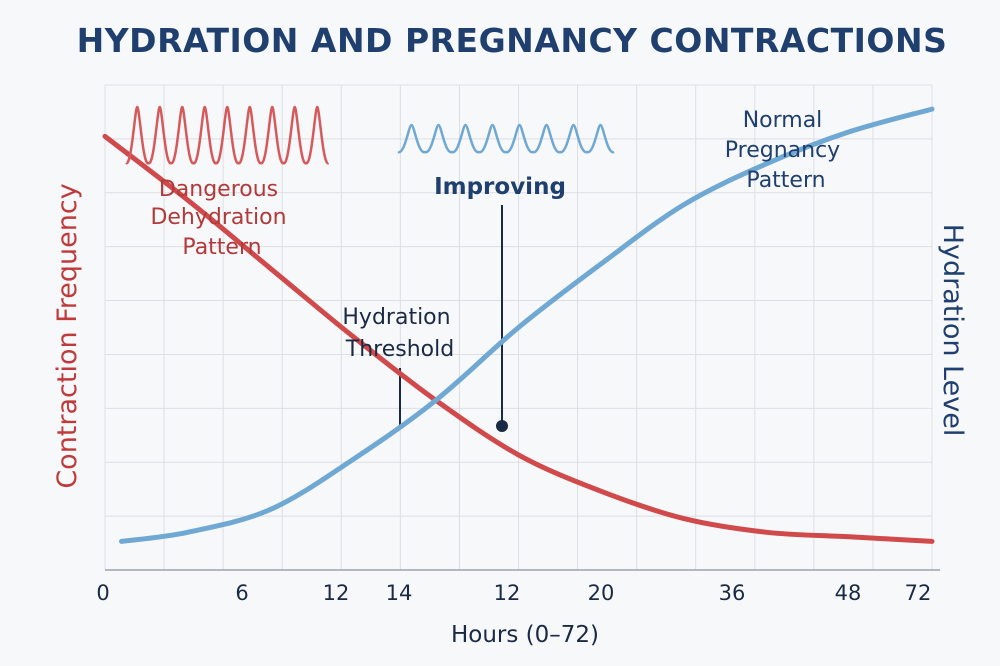 The width and height of the screenshot is (1000, 666). What do you see at coordinates (396, 317) in the screenshot?
I see `threshold-line-1: Hydration` at bounding box center [396, 317].